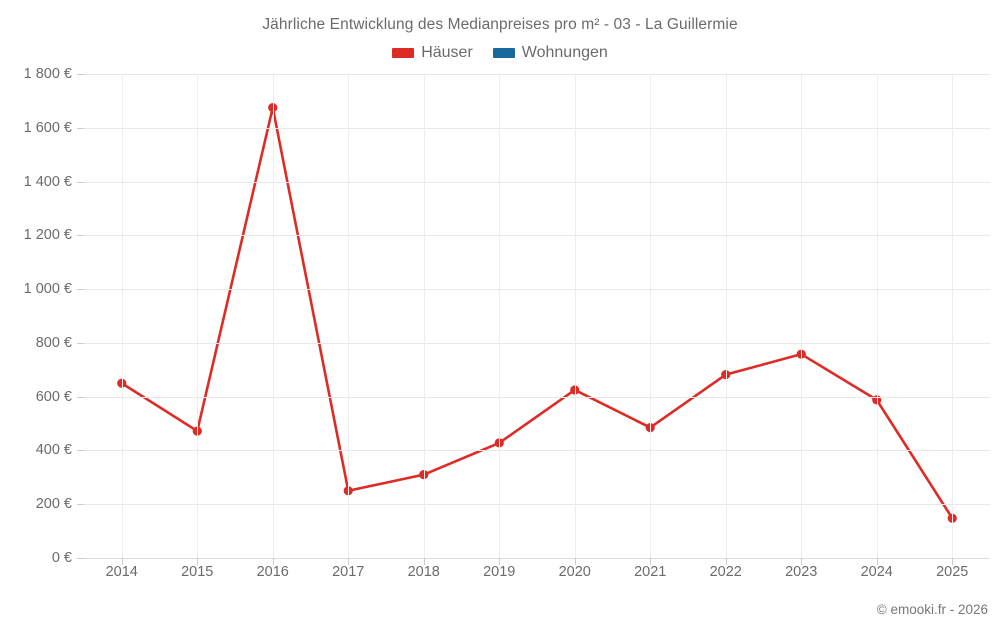 The image size is (1000, 625). Describe the element at coordinates (53, 396) in the screenshot. I see `y-axis-tick-label: 600 €` at that location.